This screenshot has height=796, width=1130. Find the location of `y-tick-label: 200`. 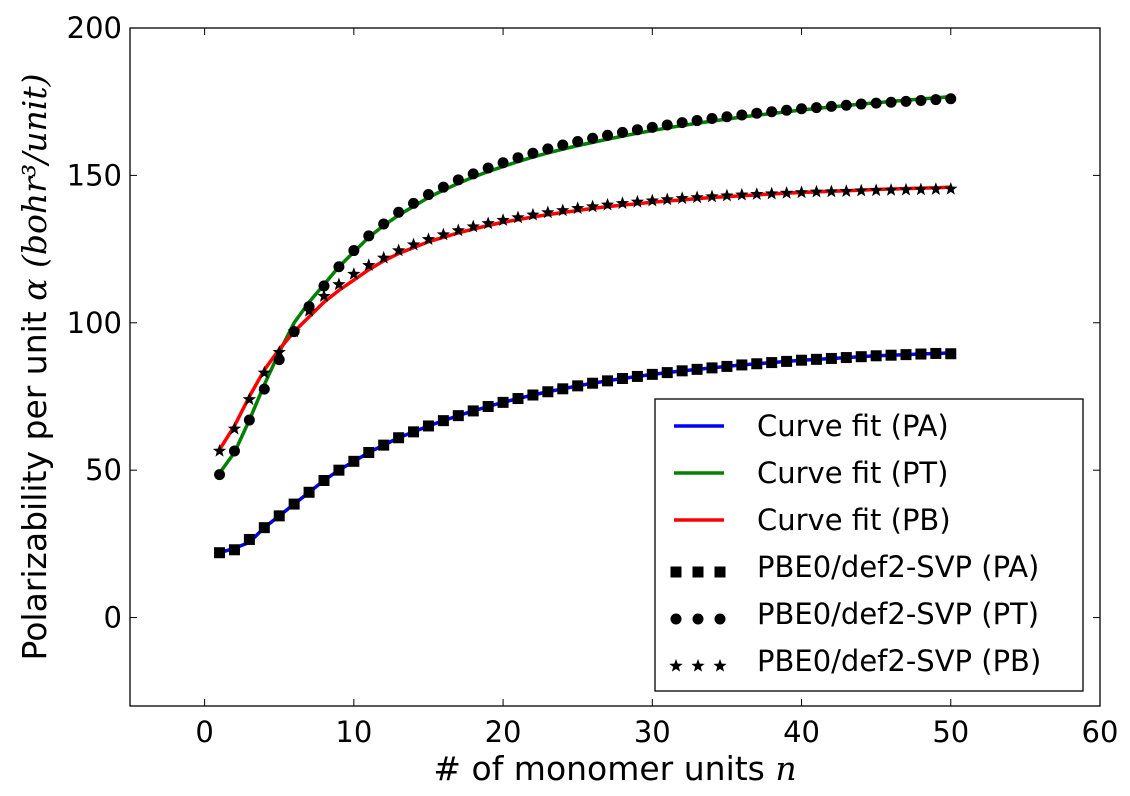

y-tick-label: 200 is located at coordinates (94, 28).